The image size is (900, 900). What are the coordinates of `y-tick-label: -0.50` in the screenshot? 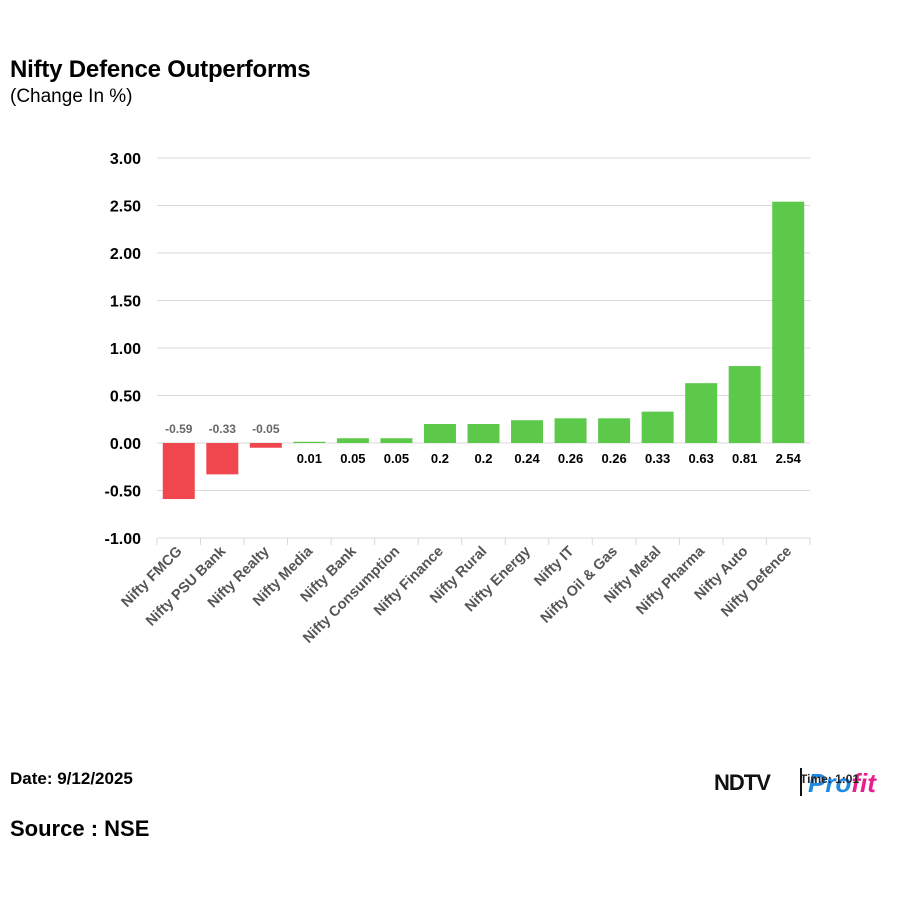 It's located at (123, 492).